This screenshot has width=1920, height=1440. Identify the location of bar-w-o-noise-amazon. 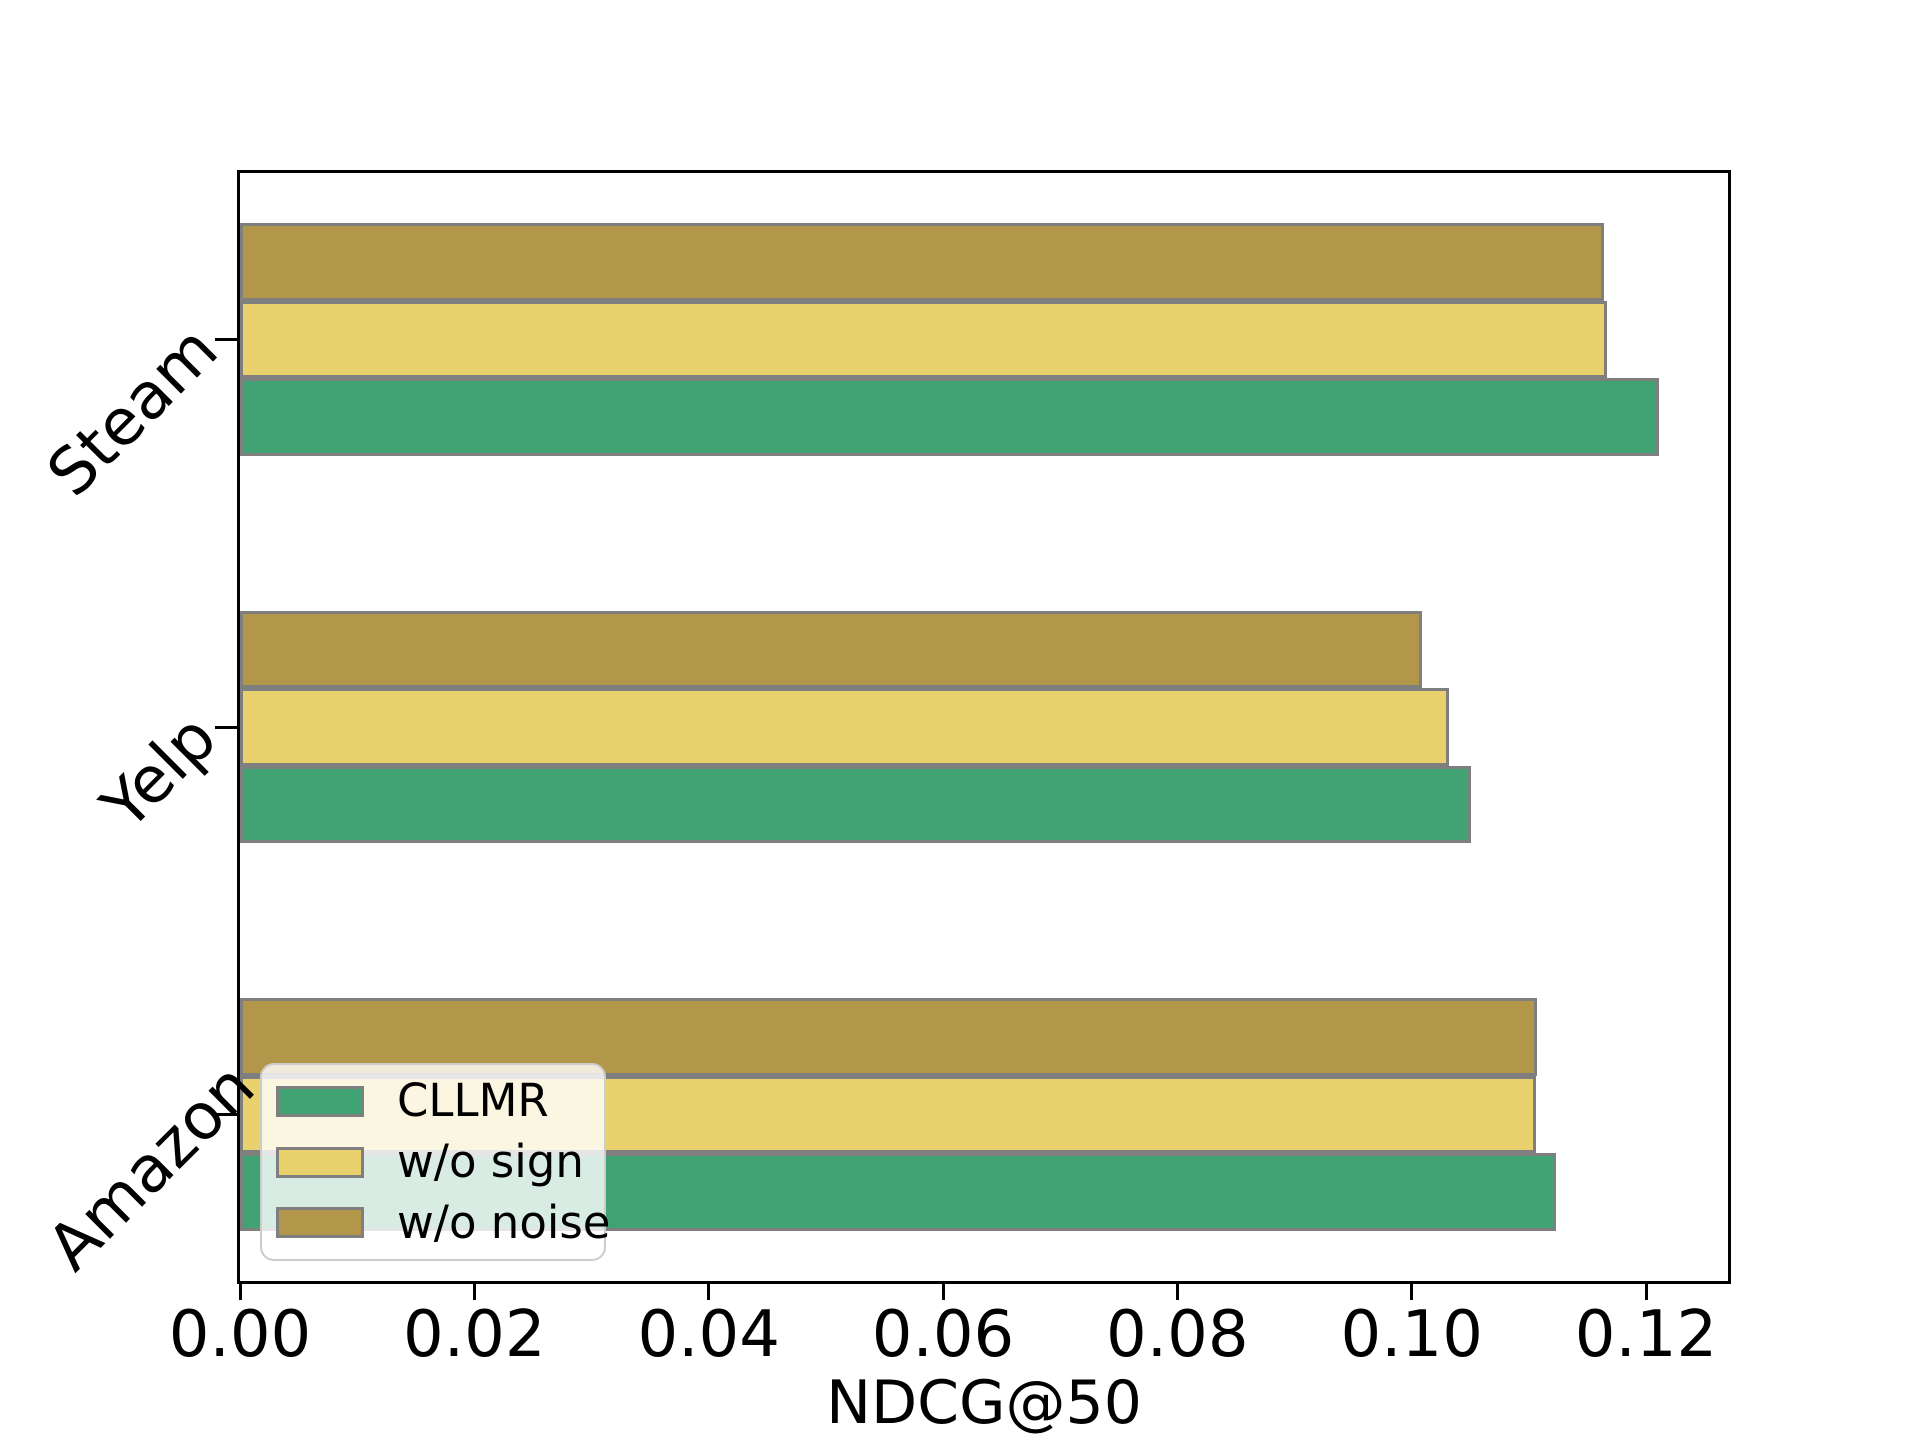
(888, 1037).